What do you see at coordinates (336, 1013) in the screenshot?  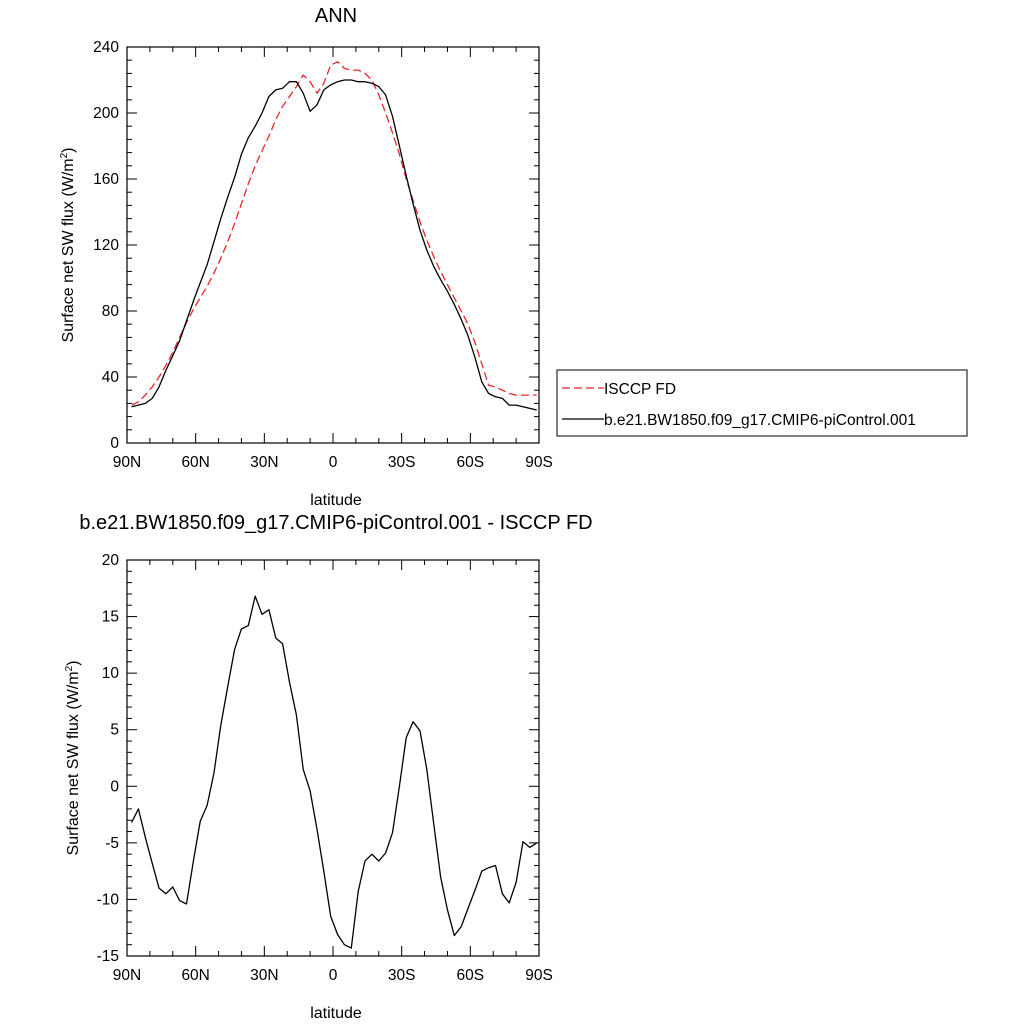 I see `chart-bottom-x-axis-label: latitude` at bounding box center [336, 1013].